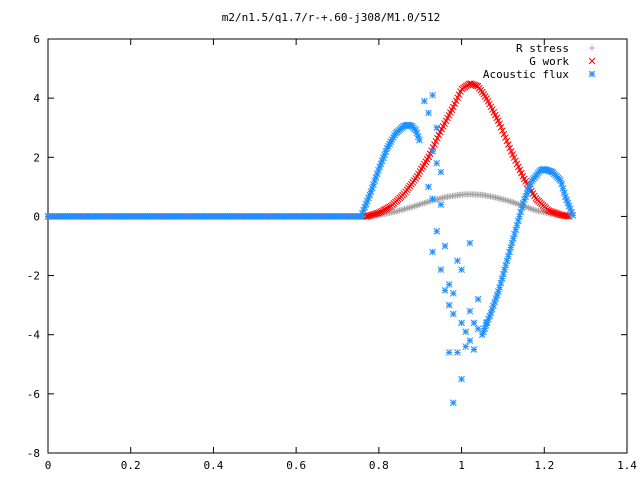 The height and width of the screenshot is (480, 640). I want to click on y-tick-label: 6, so click(36, 39).